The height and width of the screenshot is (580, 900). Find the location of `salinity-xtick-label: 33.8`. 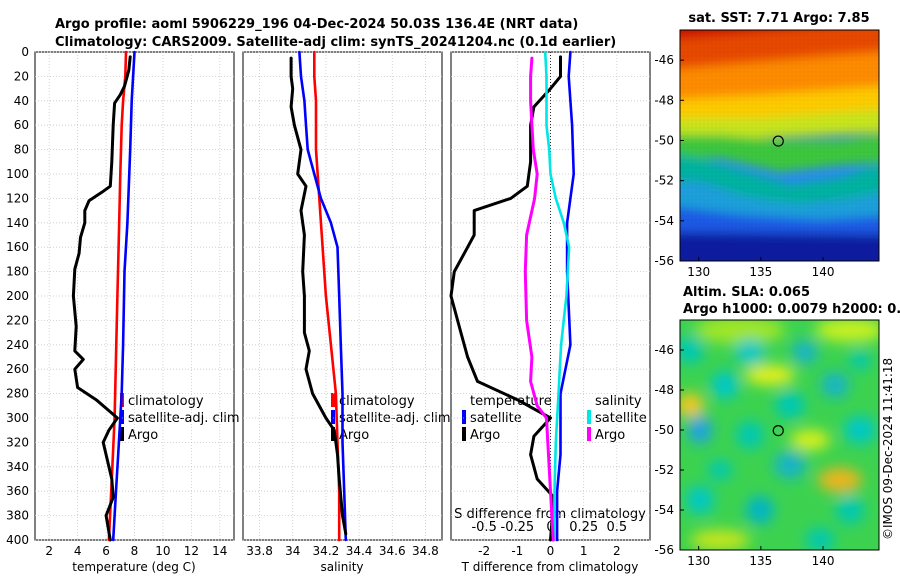

salinity-xtick-label: 33.8 is located at coordinates (259, 551).